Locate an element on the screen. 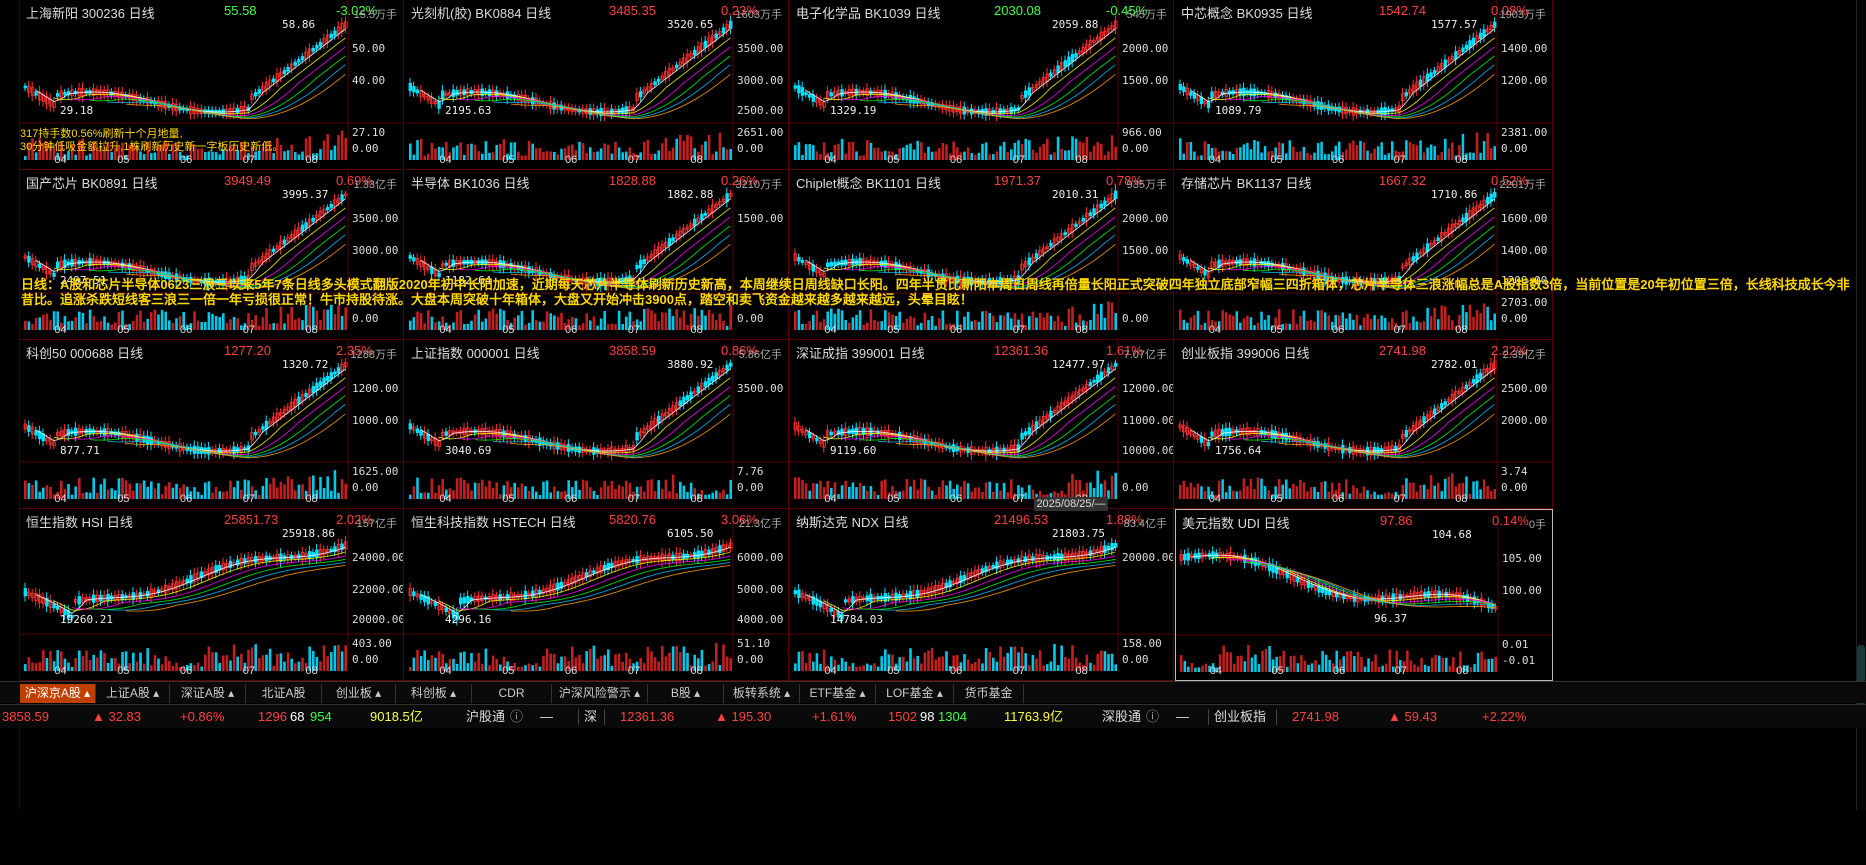  cy-index: 2741.98 is located at coordinates (1315, 716).